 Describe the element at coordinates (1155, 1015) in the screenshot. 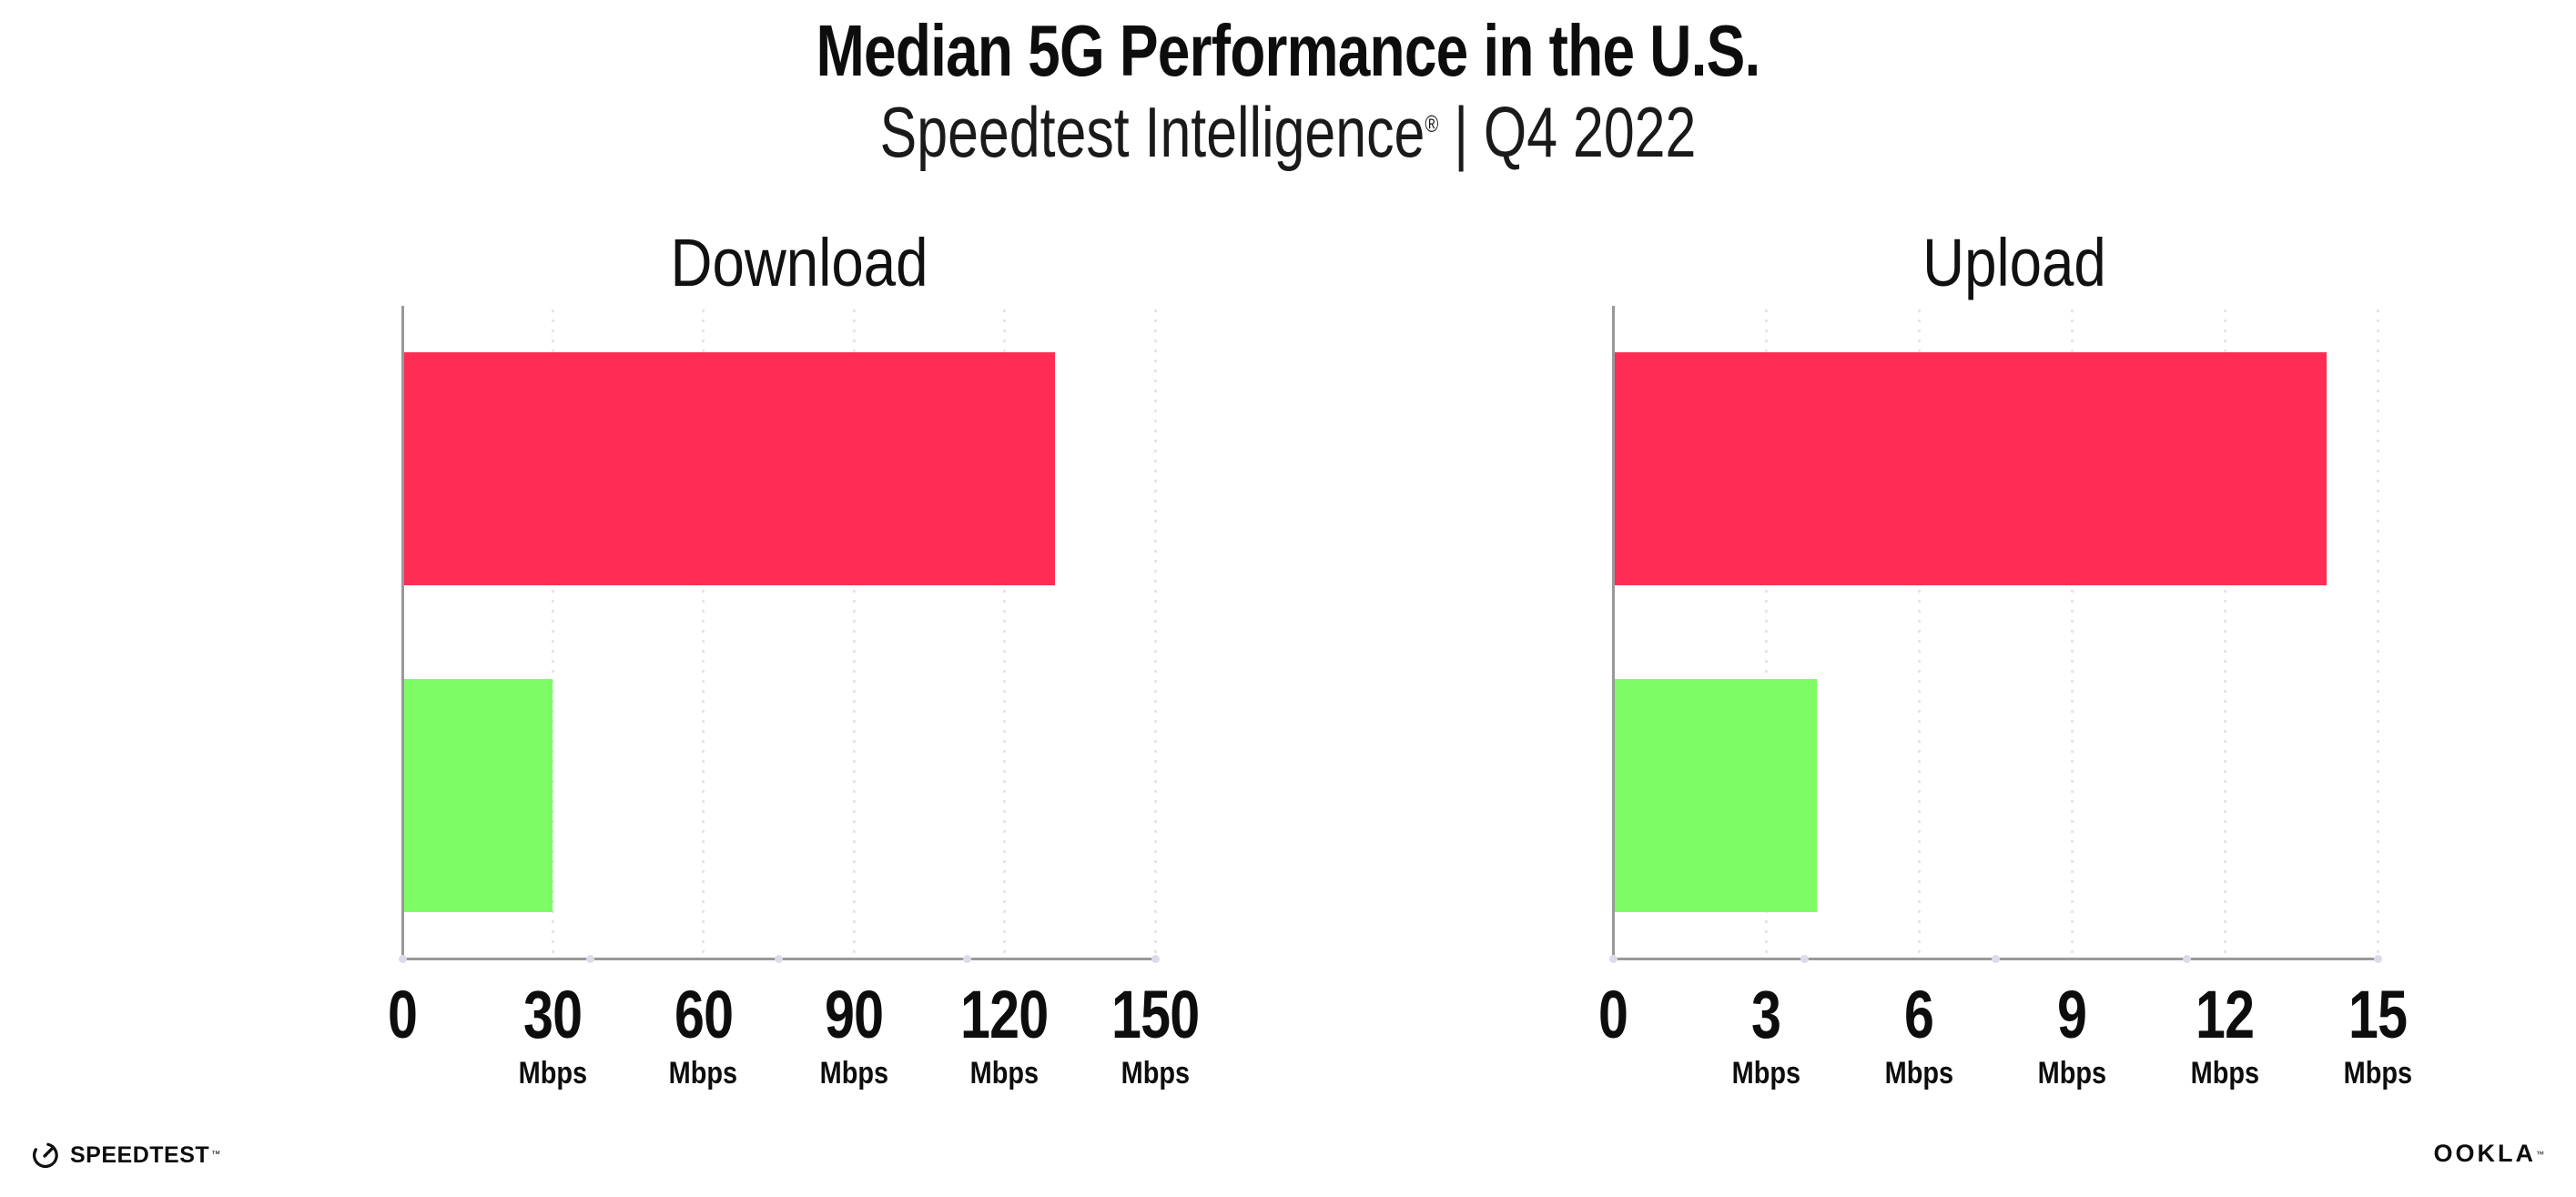

I see `x-tick-value: 150` at that location.